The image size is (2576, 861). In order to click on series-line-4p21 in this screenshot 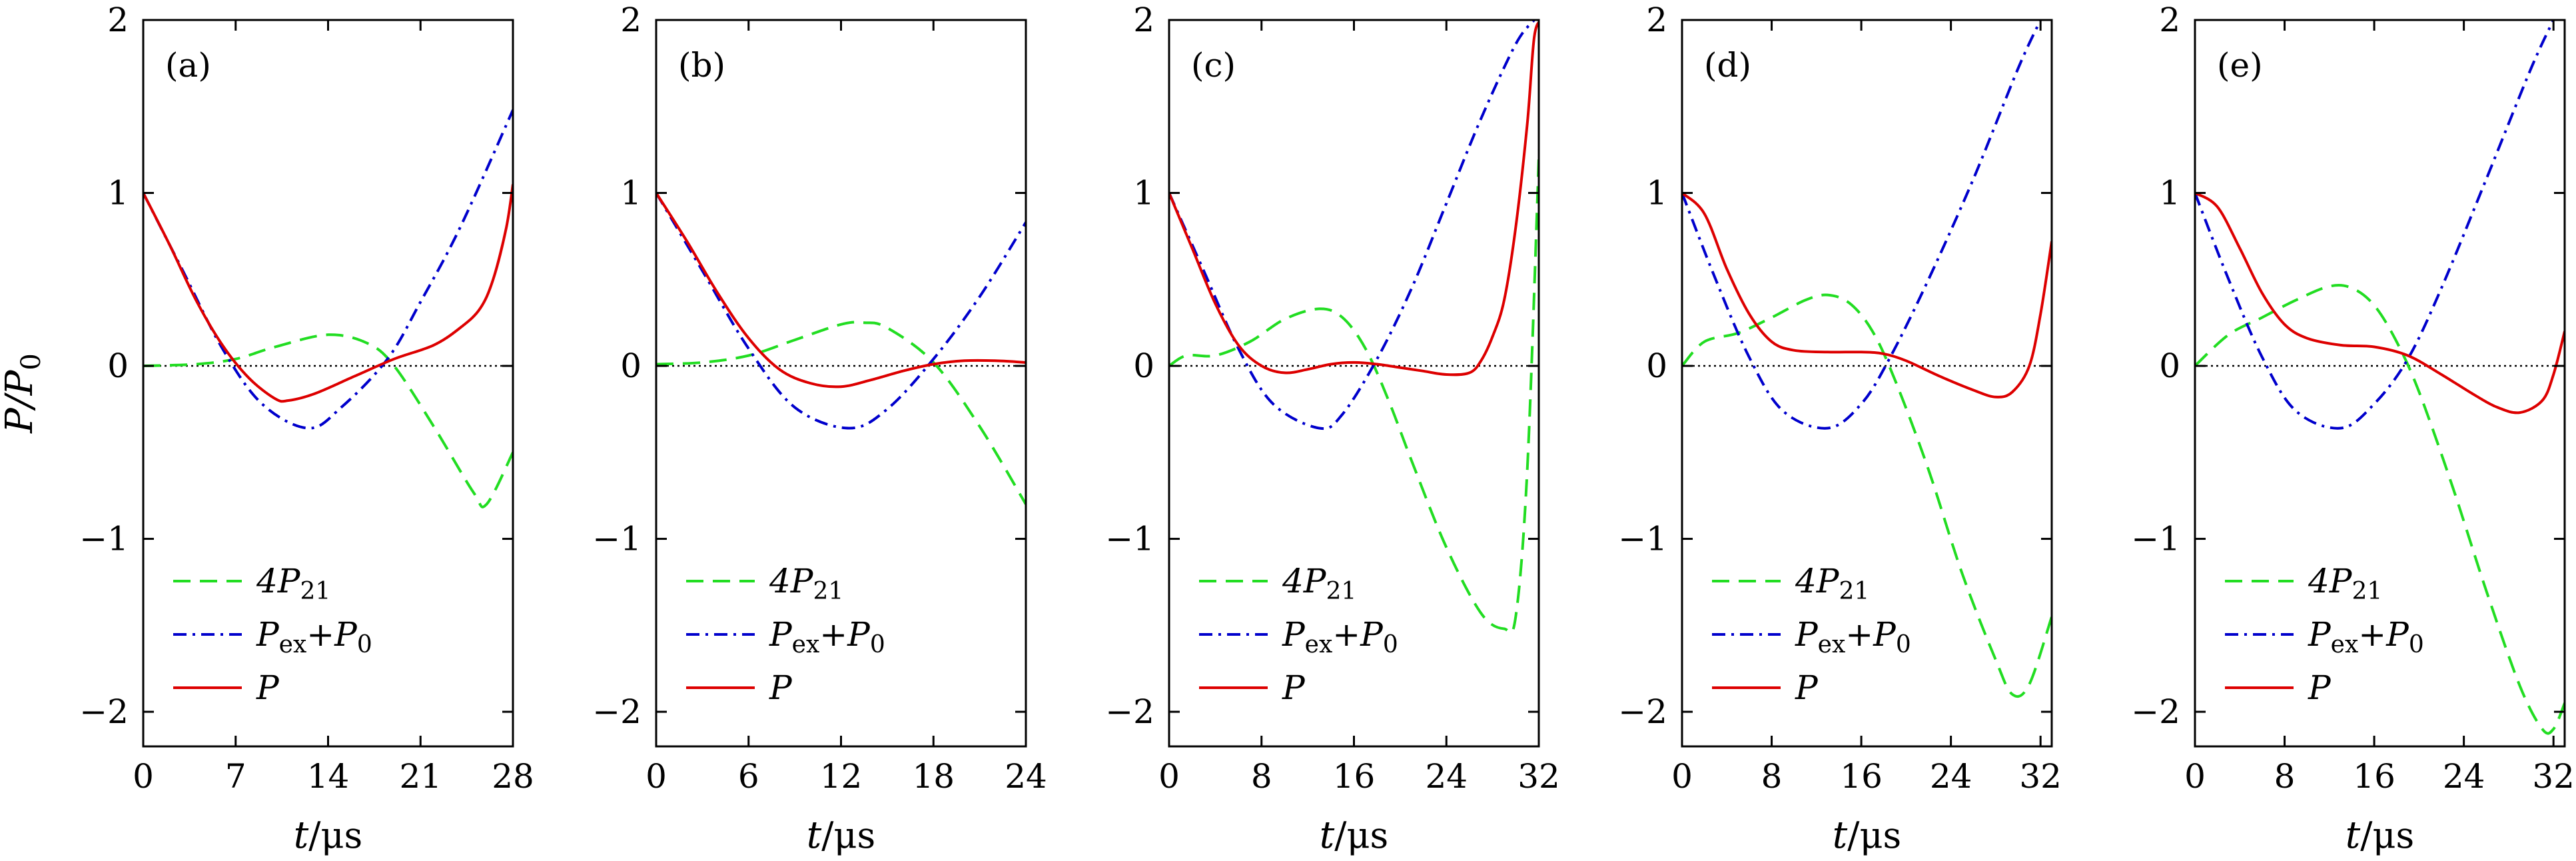, I will do `click(1867, 496)`.